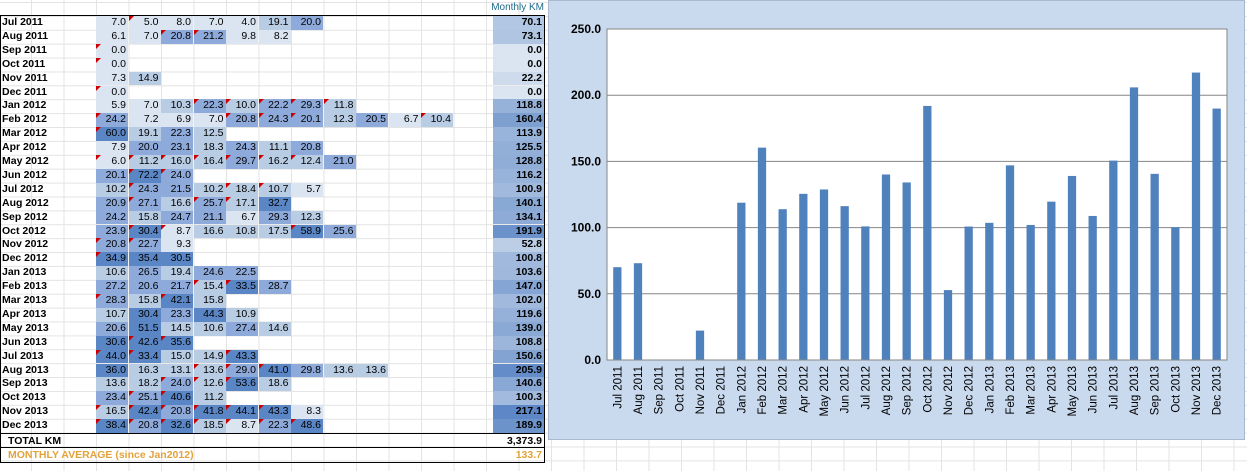 This screenshot has width=1247, height=471. I want to click on run-km-cell: 22.2, so click(274, 106).